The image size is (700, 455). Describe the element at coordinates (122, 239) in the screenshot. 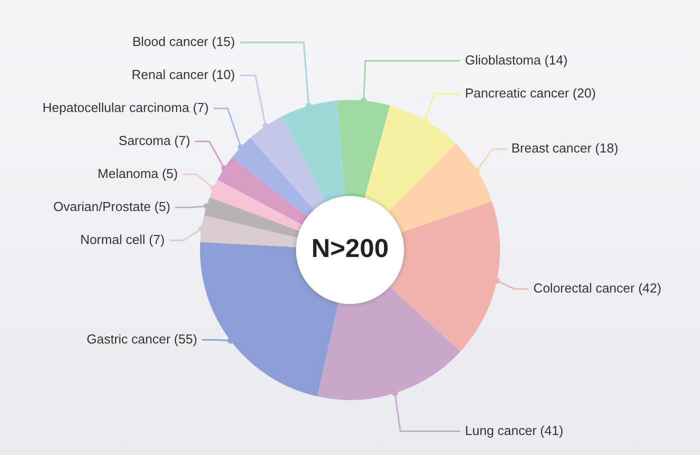

I see `slice-label: Normal cell (7)` at that location.